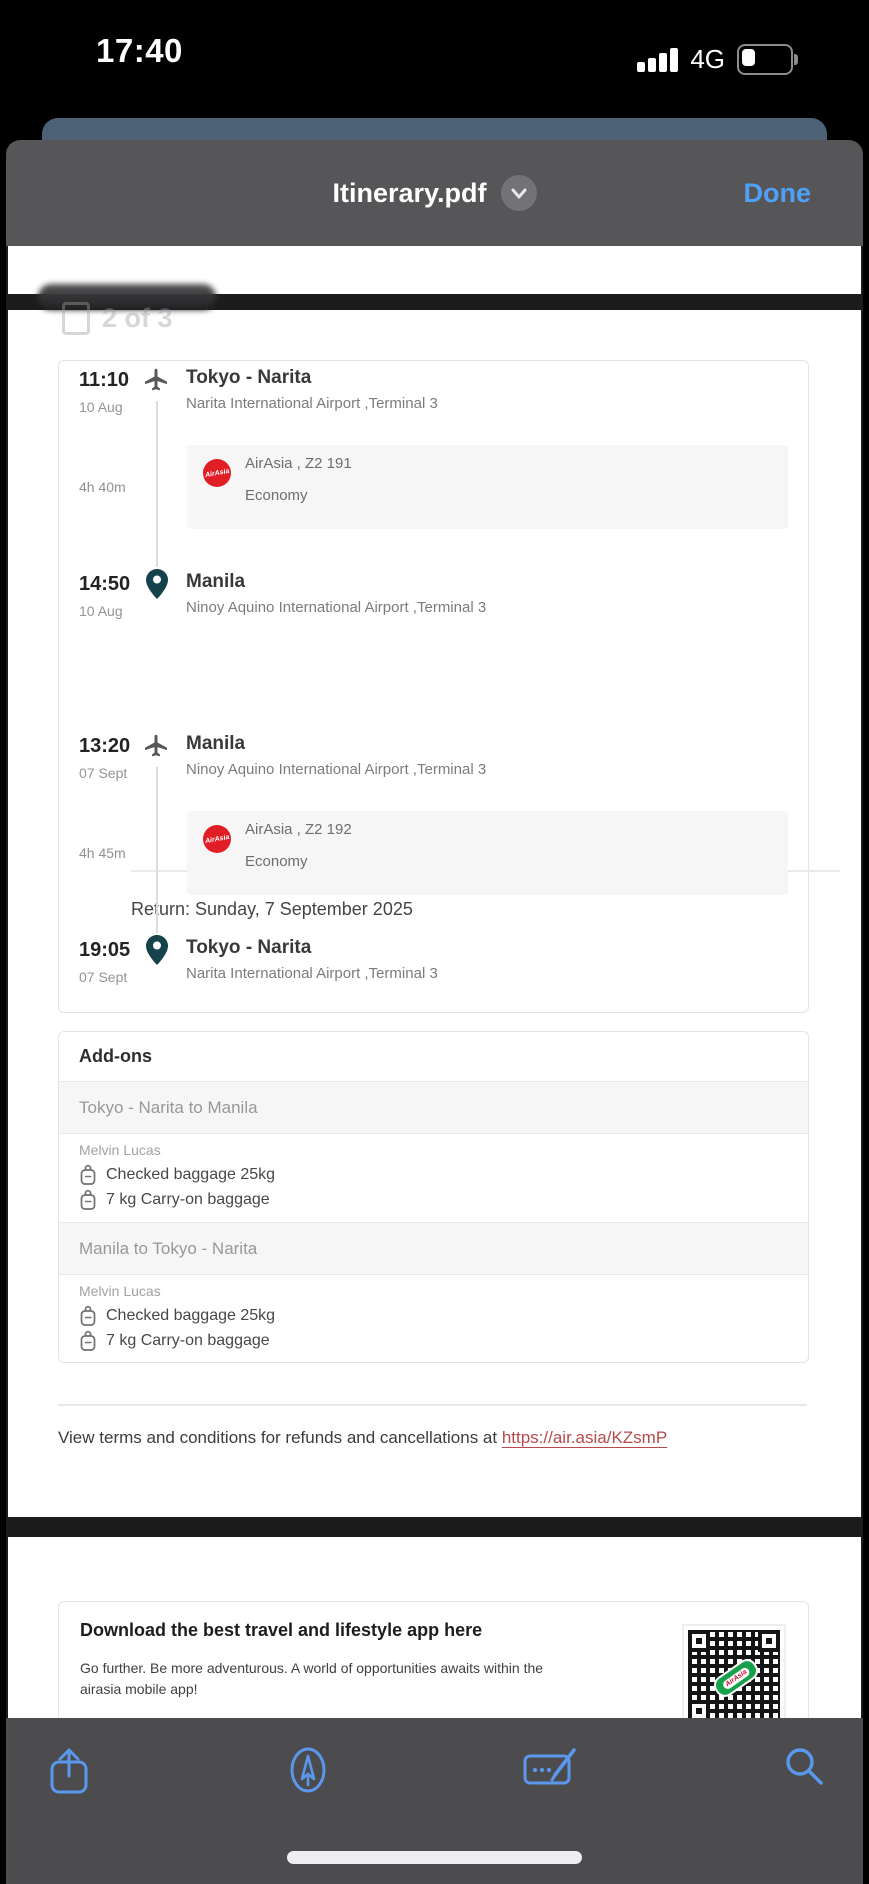 The width and height of the screenshot is (869, 1884). I want to click on arrive-time: 19:05, so click(105, 950).